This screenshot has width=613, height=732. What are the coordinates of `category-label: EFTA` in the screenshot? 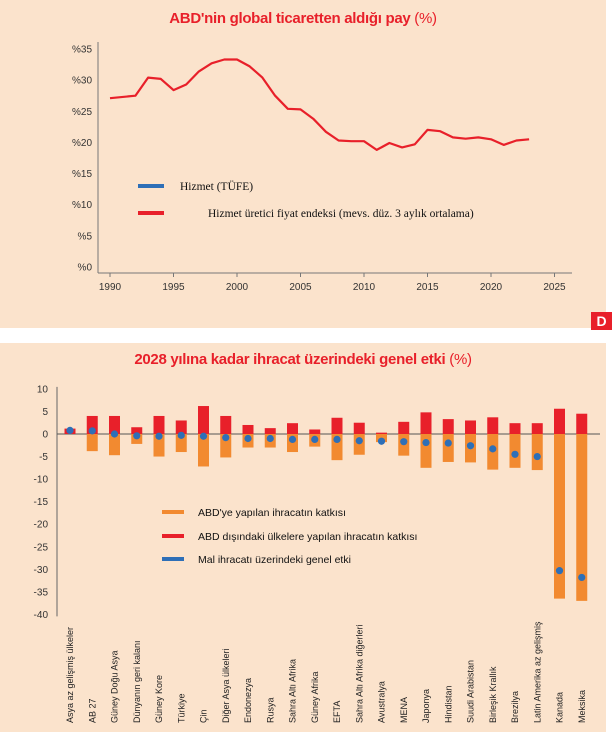 It's located at (337, 712).